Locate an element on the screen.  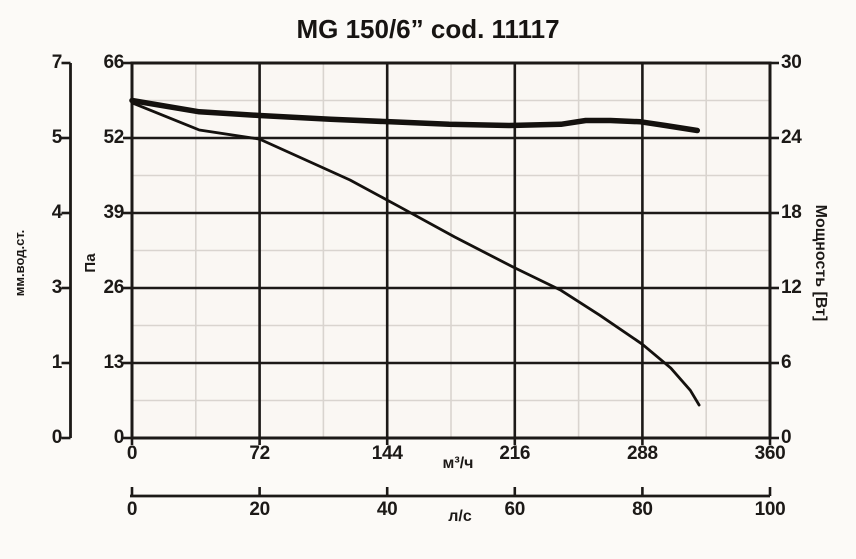
mm-axis-tick-label-0: 7 is located at coordinates (57, 62).